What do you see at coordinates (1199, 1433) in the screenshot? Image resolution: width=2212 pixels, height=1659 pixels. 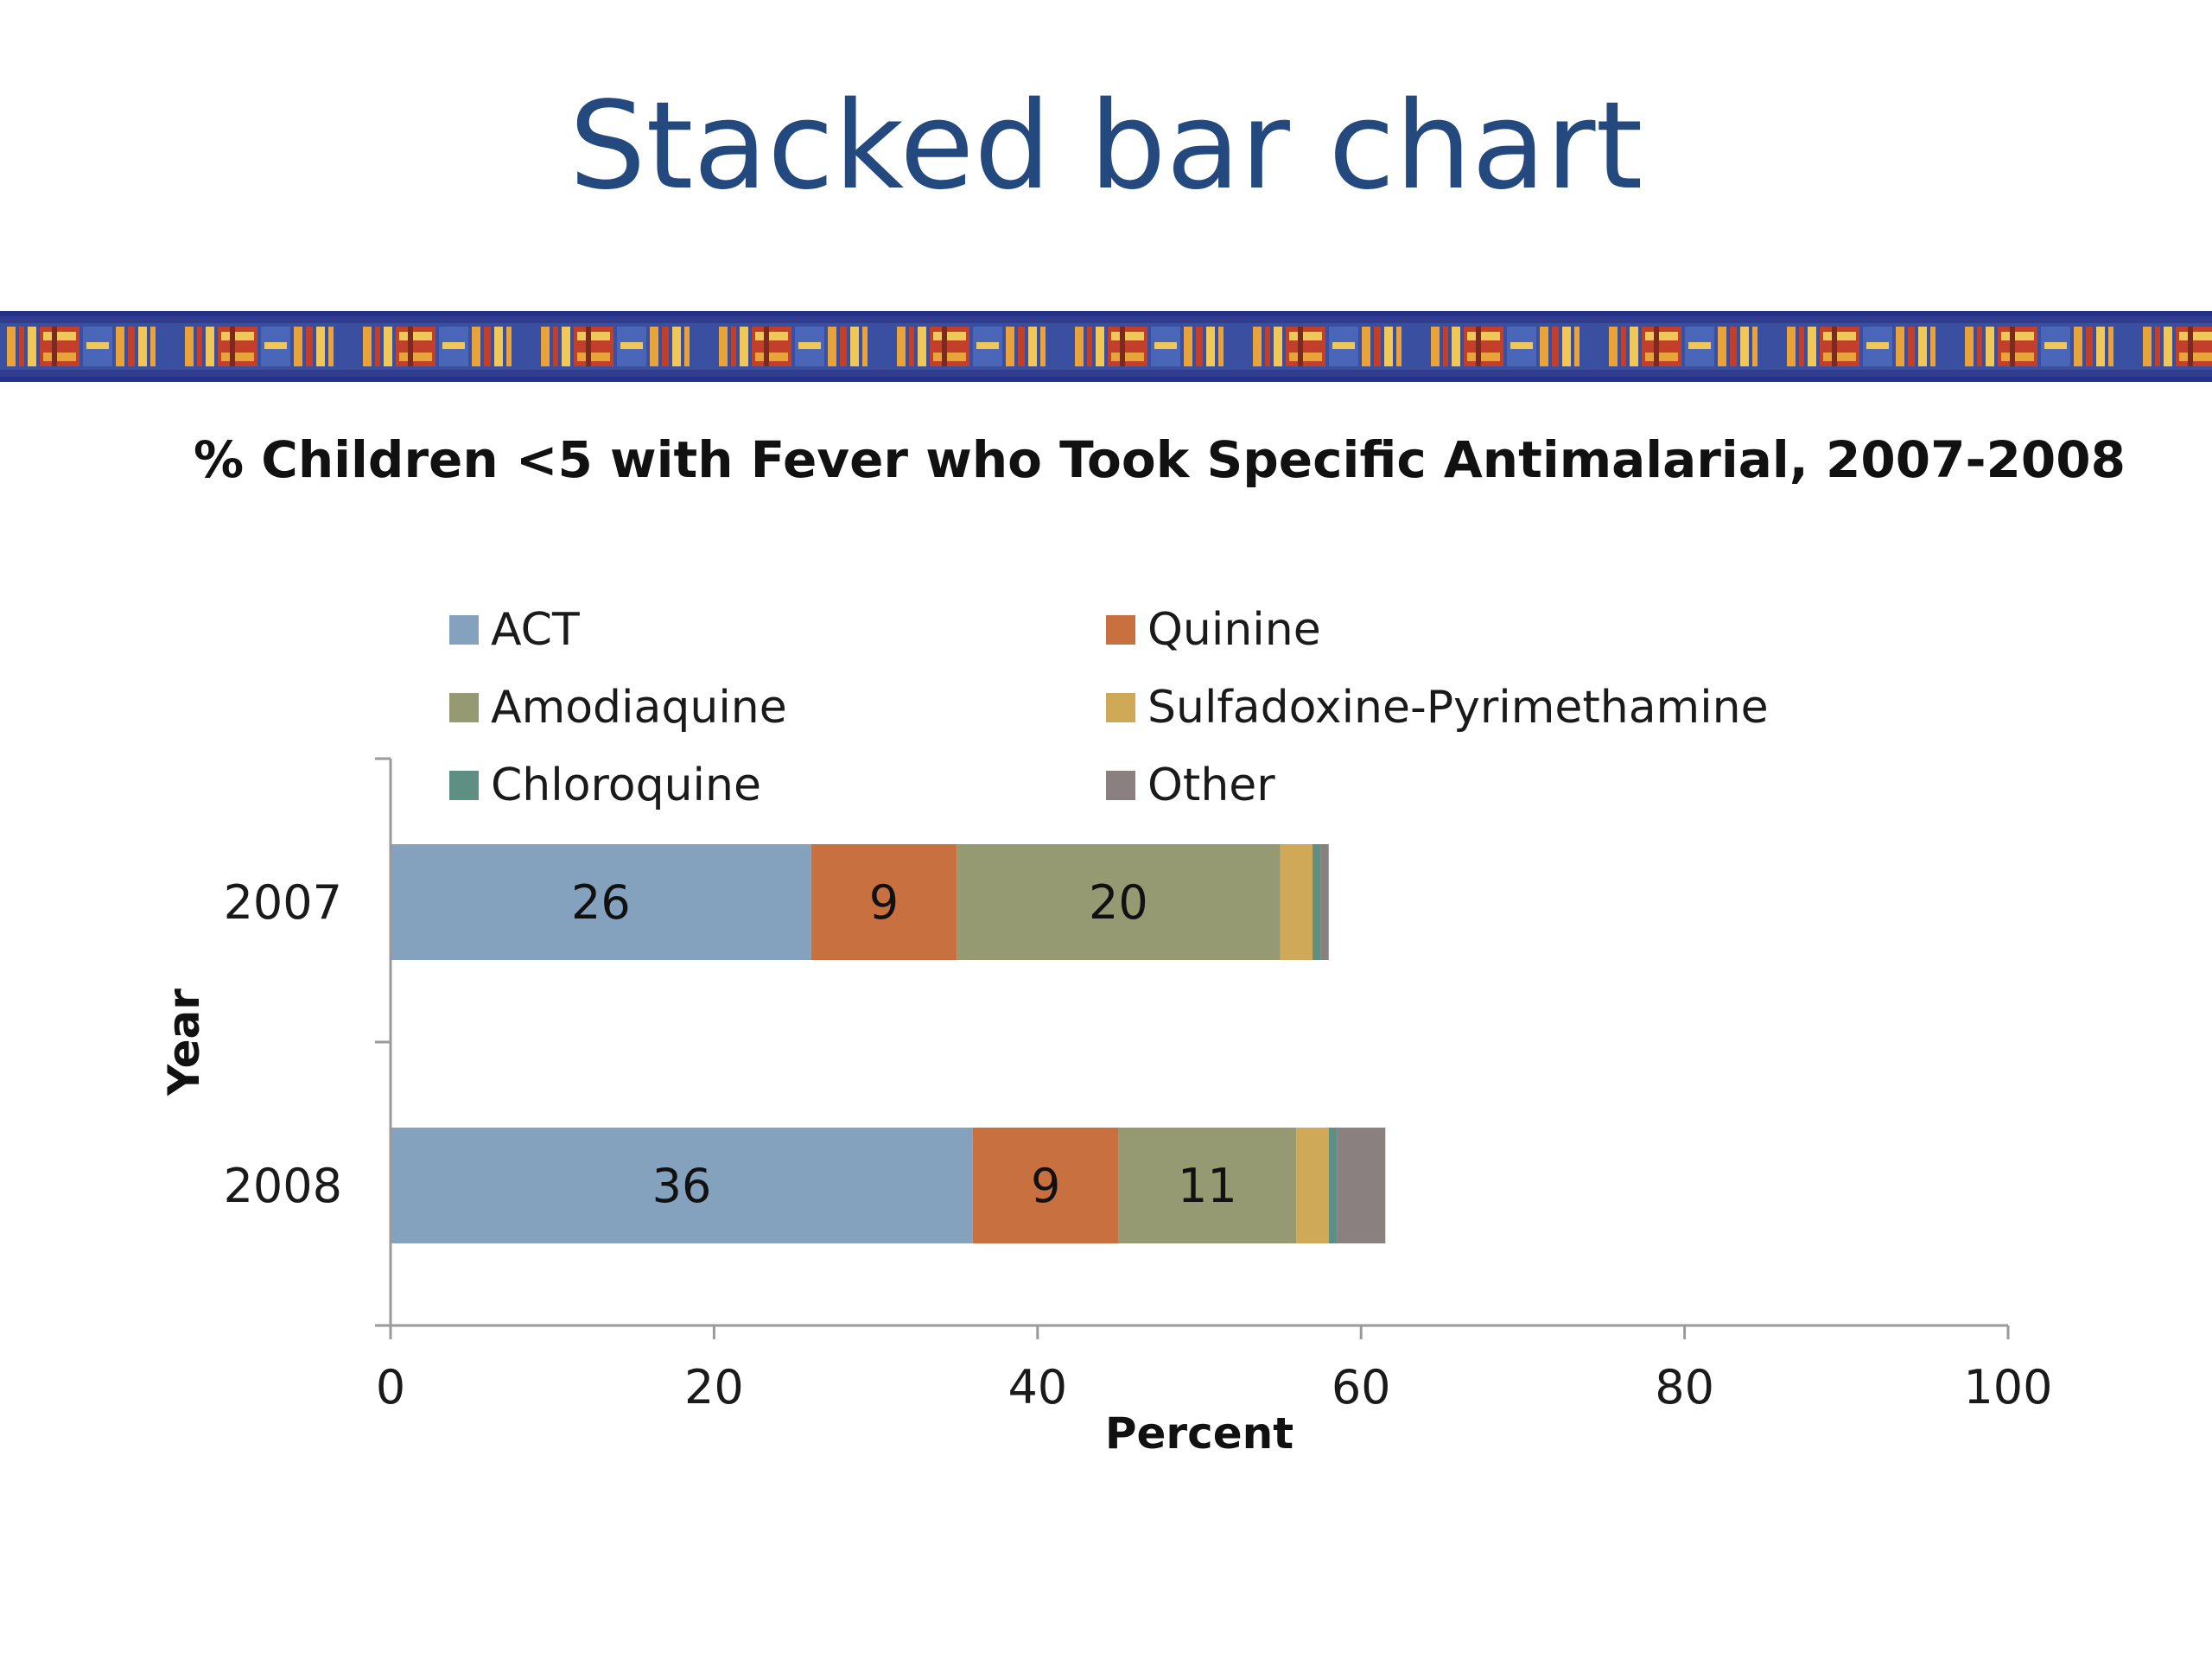 I see `x-axis-title: Percent` at bounding box center [1199, 1433].